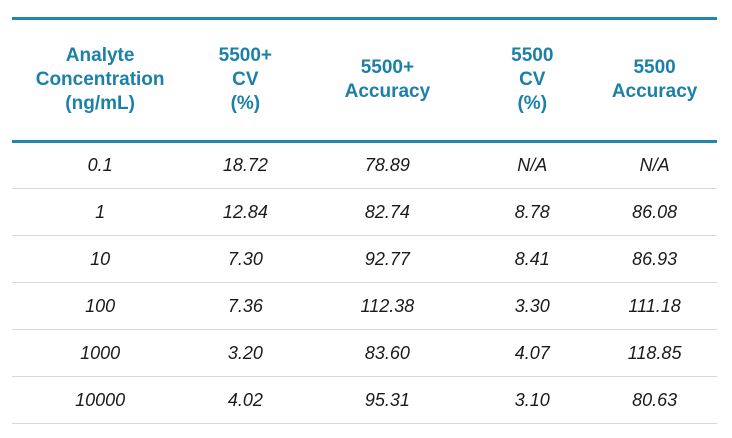  I want to click on cell-5500plus-accuracy: 82.74, so click(387, 212).